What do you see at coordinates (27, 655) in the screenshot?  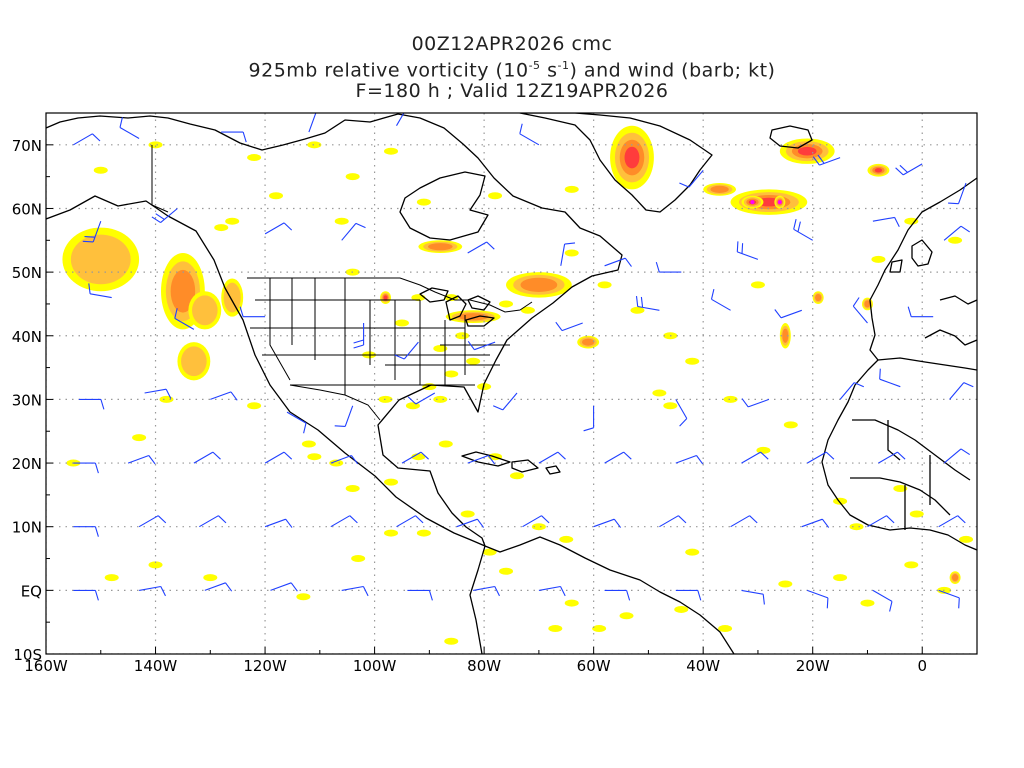 I see `latitude-tick-label: 10S` at bounding box center [27, 655].